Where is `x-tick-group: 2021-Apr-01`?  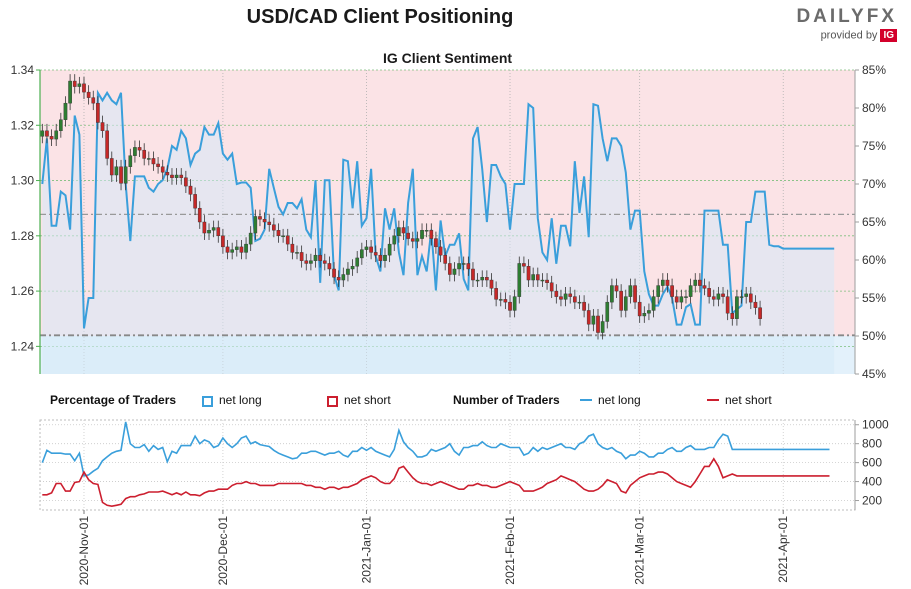 x-tick-group: 2021-Apr-01 is located at coordinates (783, 549).